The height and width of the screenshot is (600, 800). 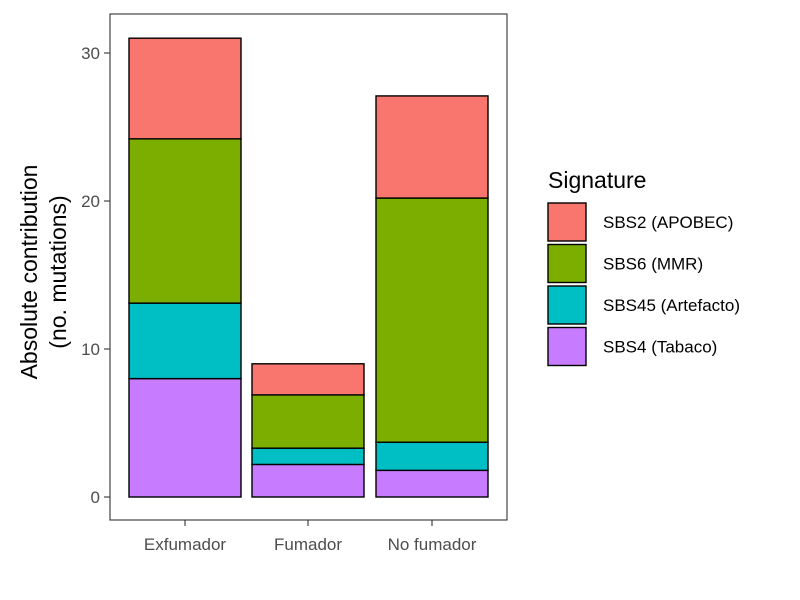 I want to click on y-tick-label: 10, so click(x=90, y=349).